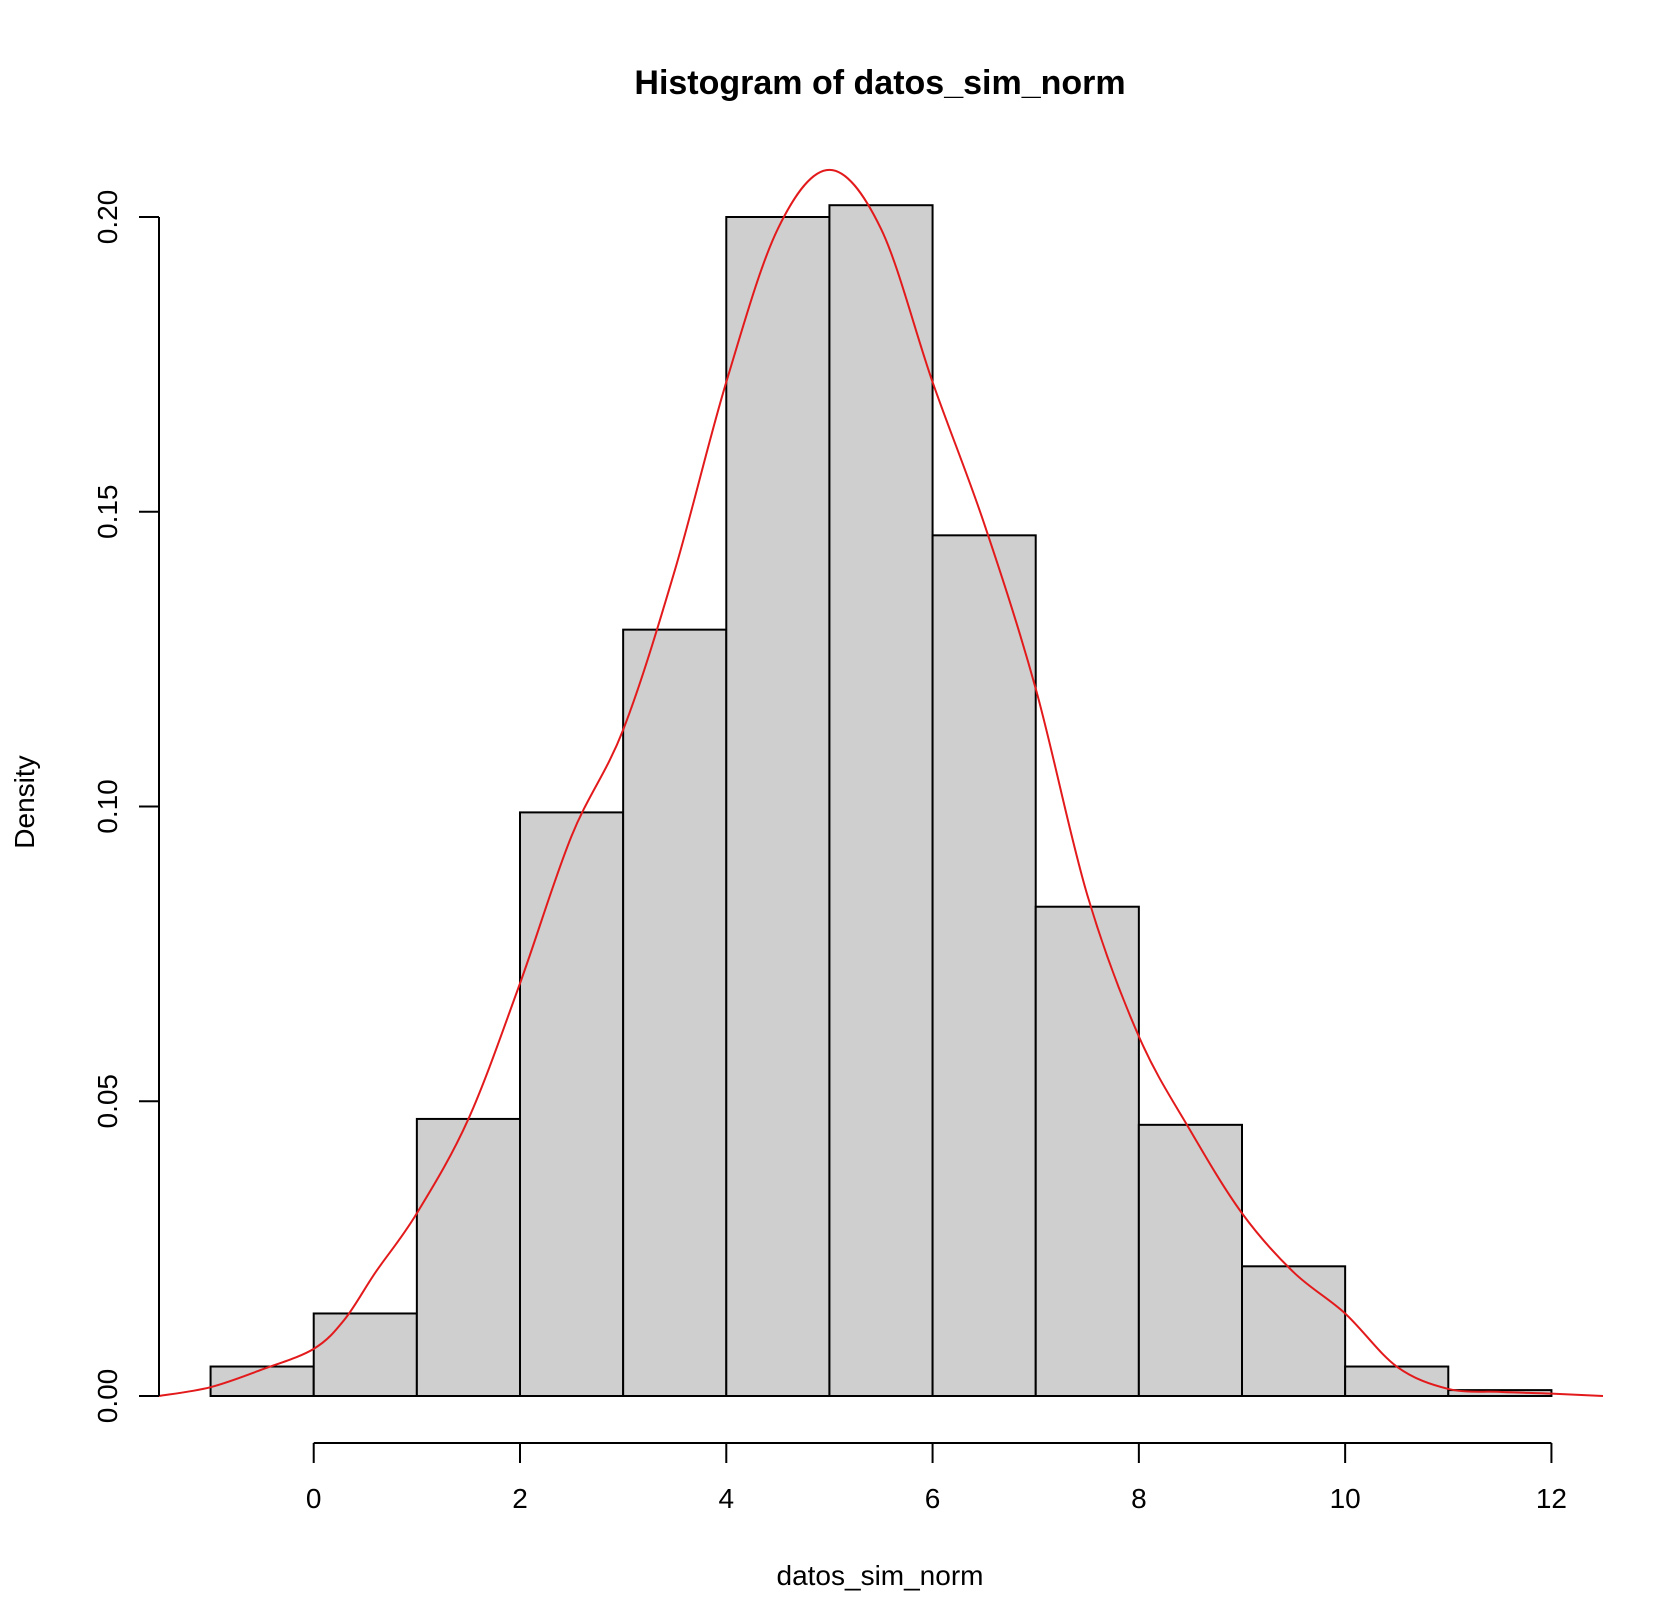 Image resolution: width=1664 pixels, height=1622 pixels. Describe the element at coordinates (107, 1101) in the screenshot. I see `y-tick-label: 0.05` at that location.